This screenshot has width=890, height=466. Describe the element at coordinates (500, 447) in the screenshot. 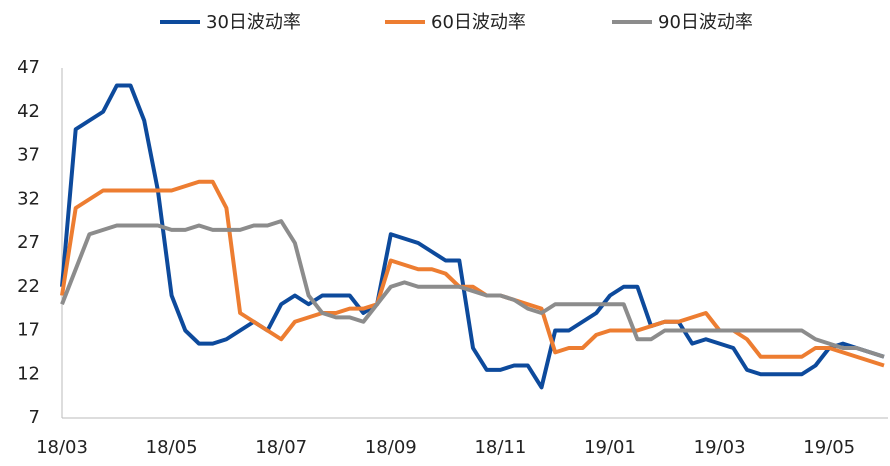

I see `x-tick-label: 18/11` at that location.